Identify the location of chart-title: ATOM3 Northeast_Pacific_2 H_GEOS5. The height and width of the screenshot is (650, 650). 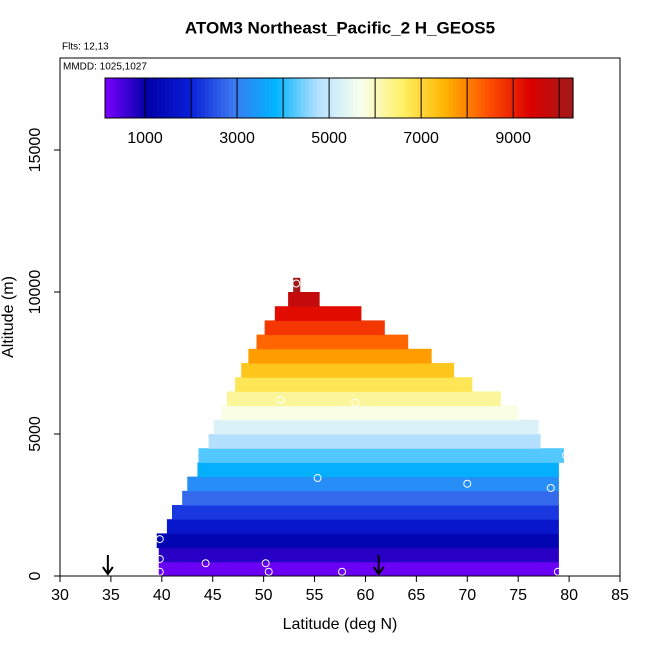
(340, 27).